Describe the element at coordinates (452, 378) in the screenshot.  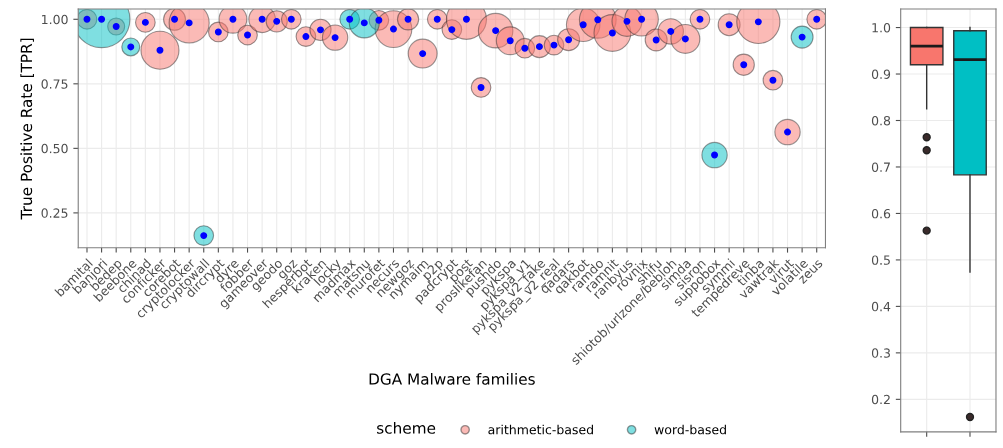
I see `x-axis-title: DGA Malware families` at that location.